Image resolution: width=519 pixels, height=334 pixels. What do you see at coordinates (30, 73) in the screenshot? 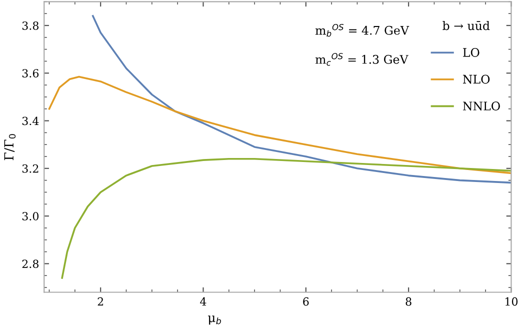
I see `y-tick-label: 3.6` at bounding box center [30, 73].